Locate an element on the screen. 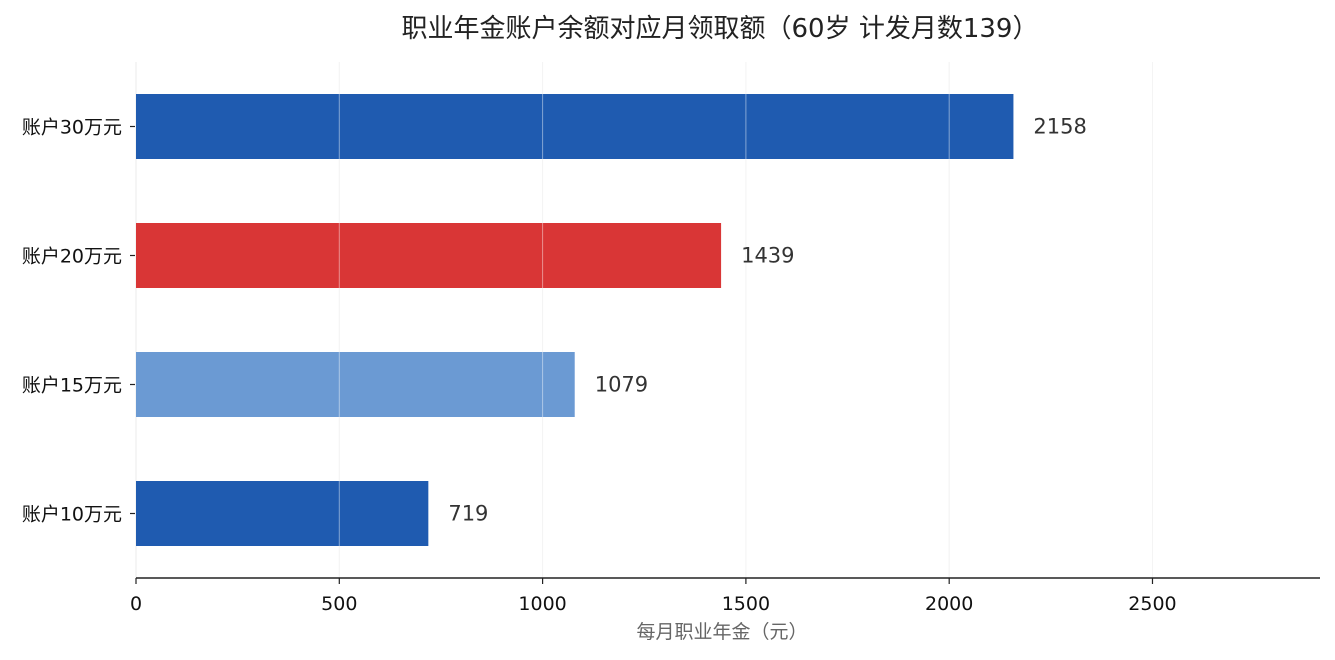 The height and width of the screenshot is (660, 1335). x-tick-label: 2500 is located at coordinates (1152, 604).